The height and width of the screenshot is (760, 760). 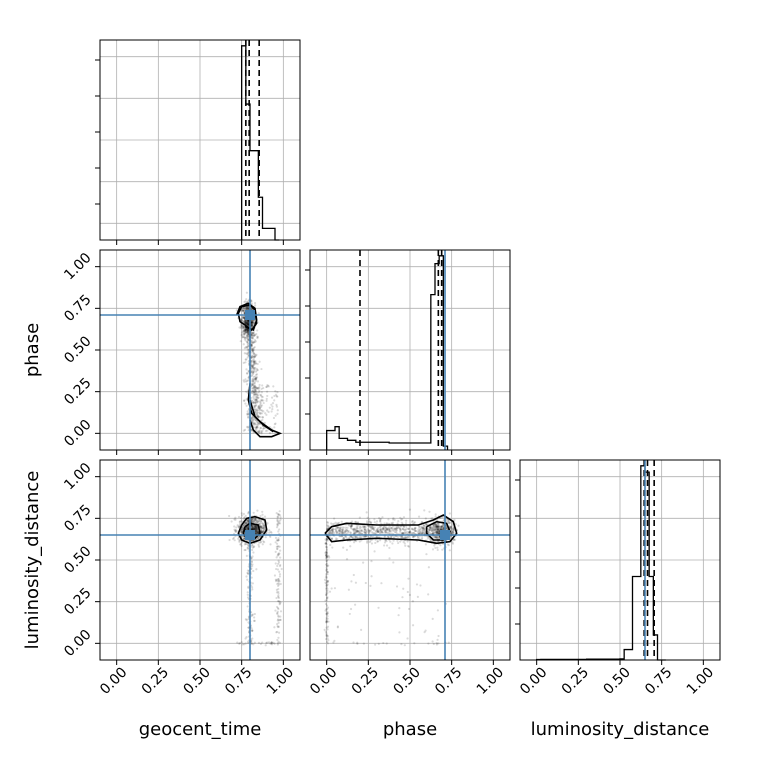 I want to click on hist-panel-luminosity_distance: 0.00 0.25 0.50 0.75 1.00, so click(x=618, y=578).